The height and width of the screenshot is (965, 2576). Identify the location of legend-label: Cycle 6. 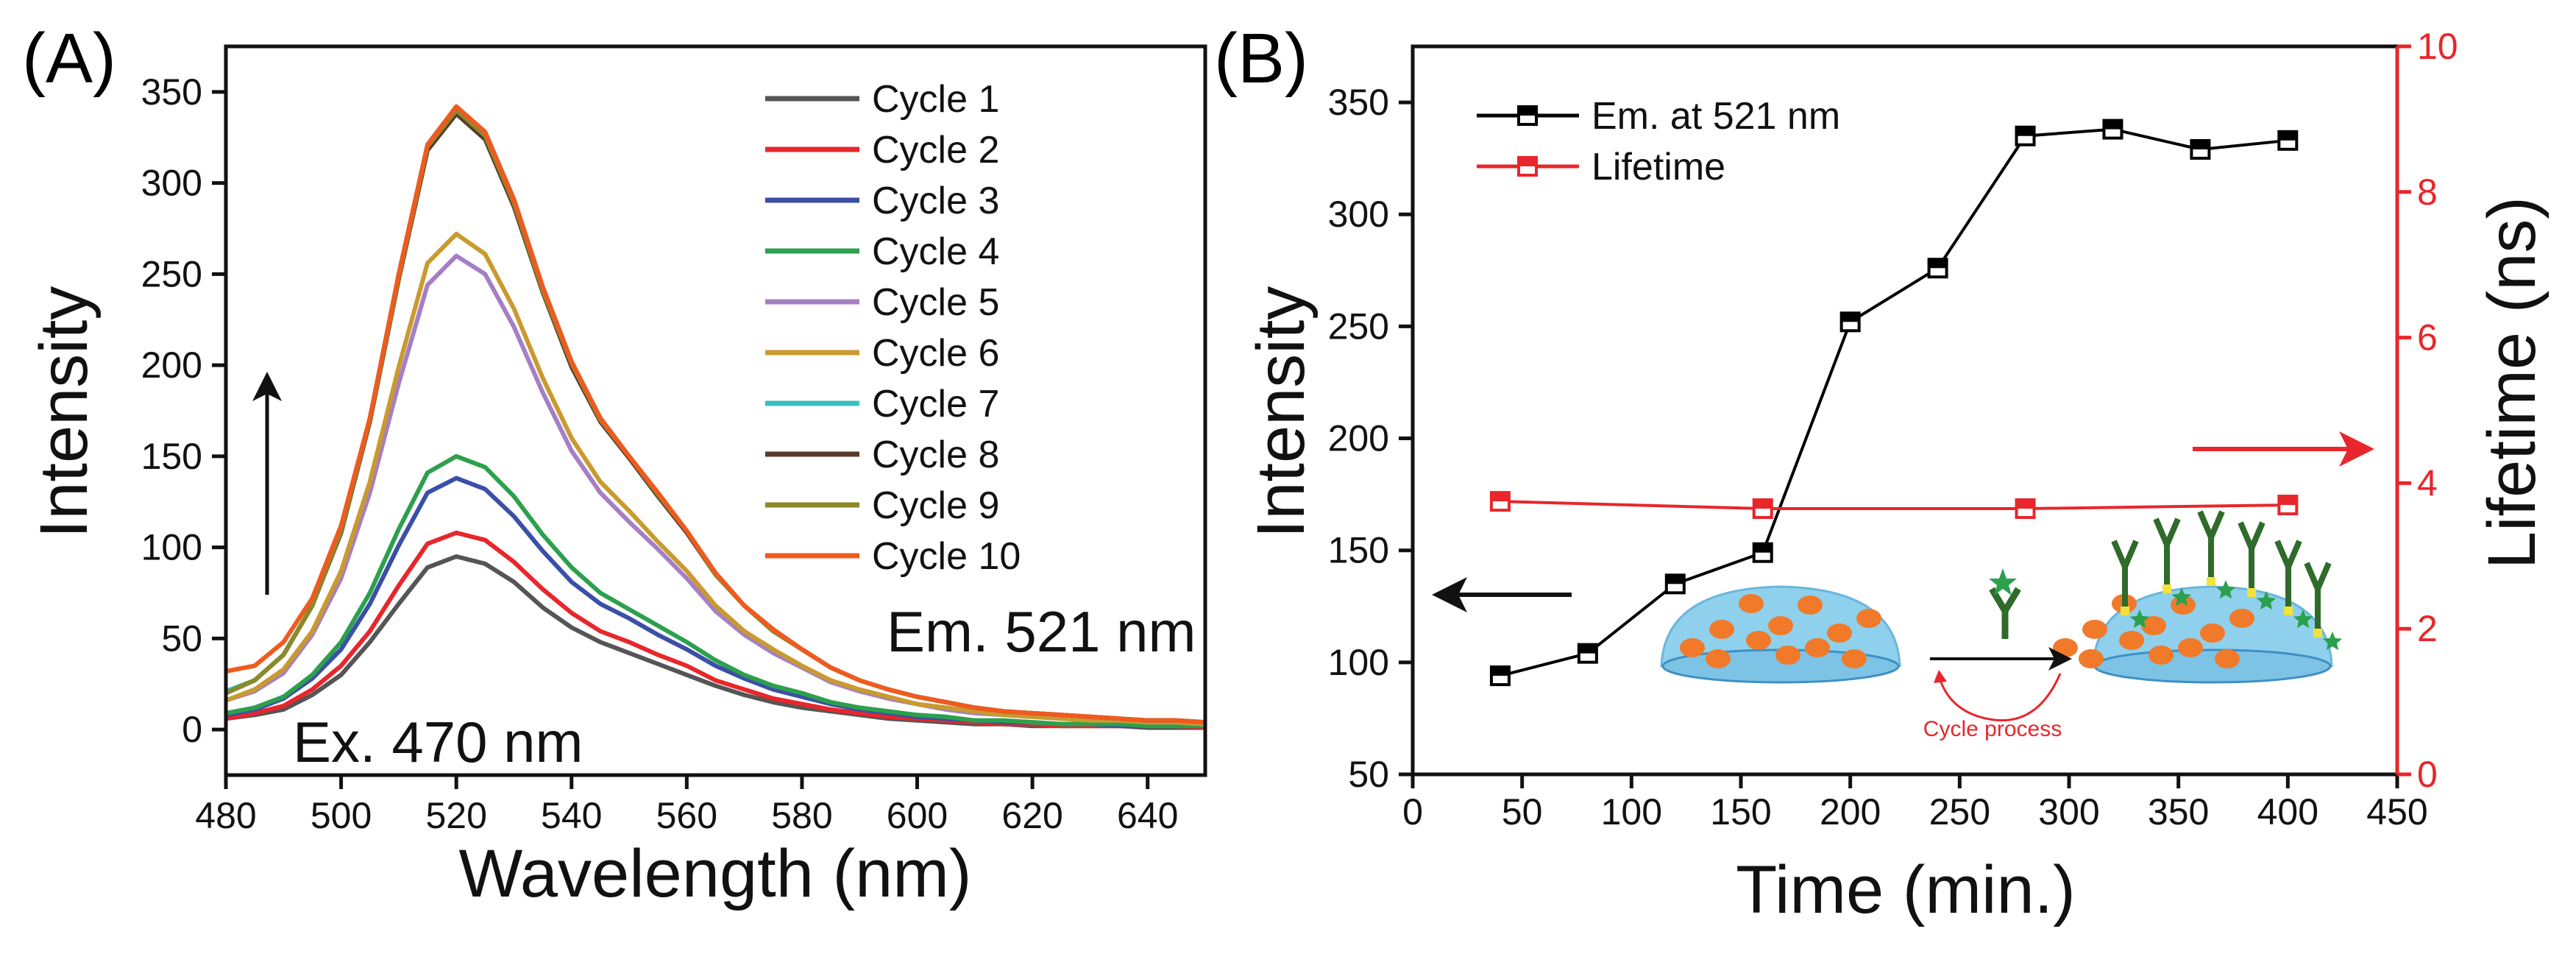
(935, 353).